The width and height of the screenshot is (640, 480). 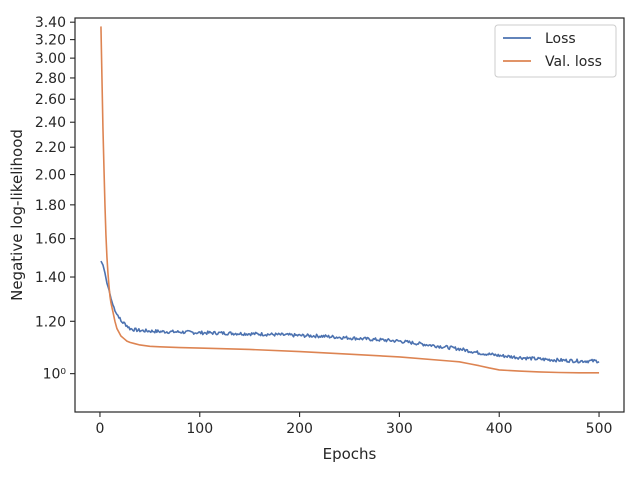 I want to click on x-tick-label: 400, so click(x=499, y=429).